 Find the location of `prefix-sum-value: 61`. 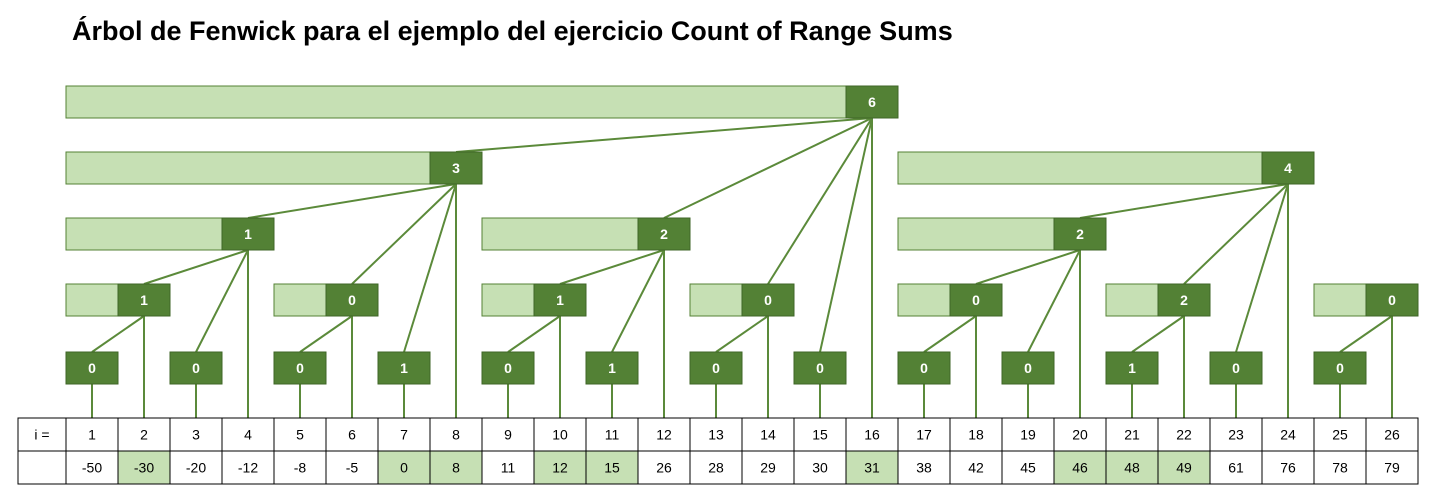

prefix-sum-value: 61 is located at coordinates (1236, 468).